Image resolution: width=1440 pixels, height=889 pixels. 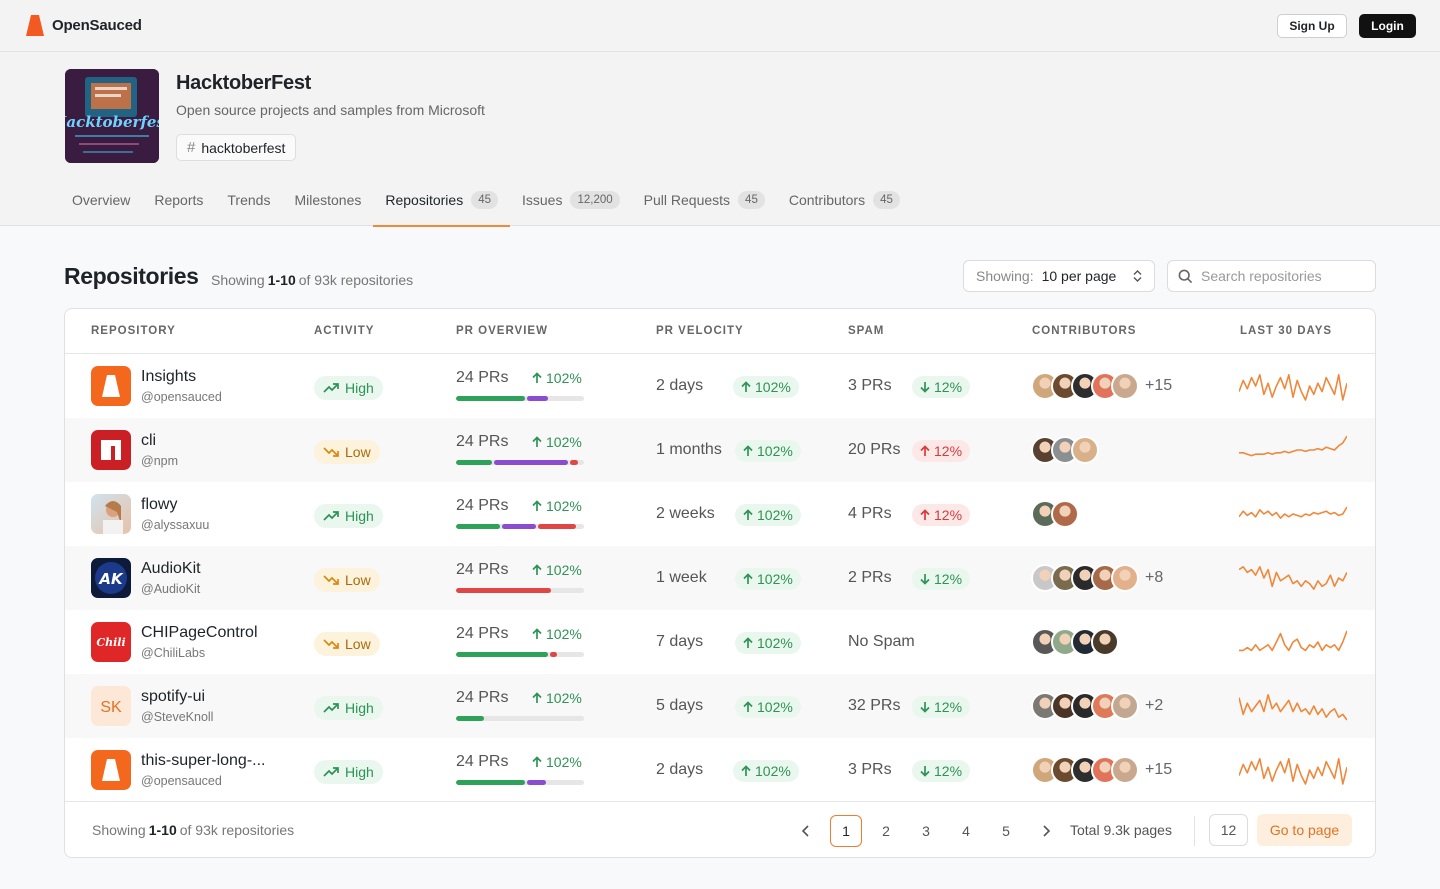 I want to click on repo-avatar: AK, so click(x=111, y=578).